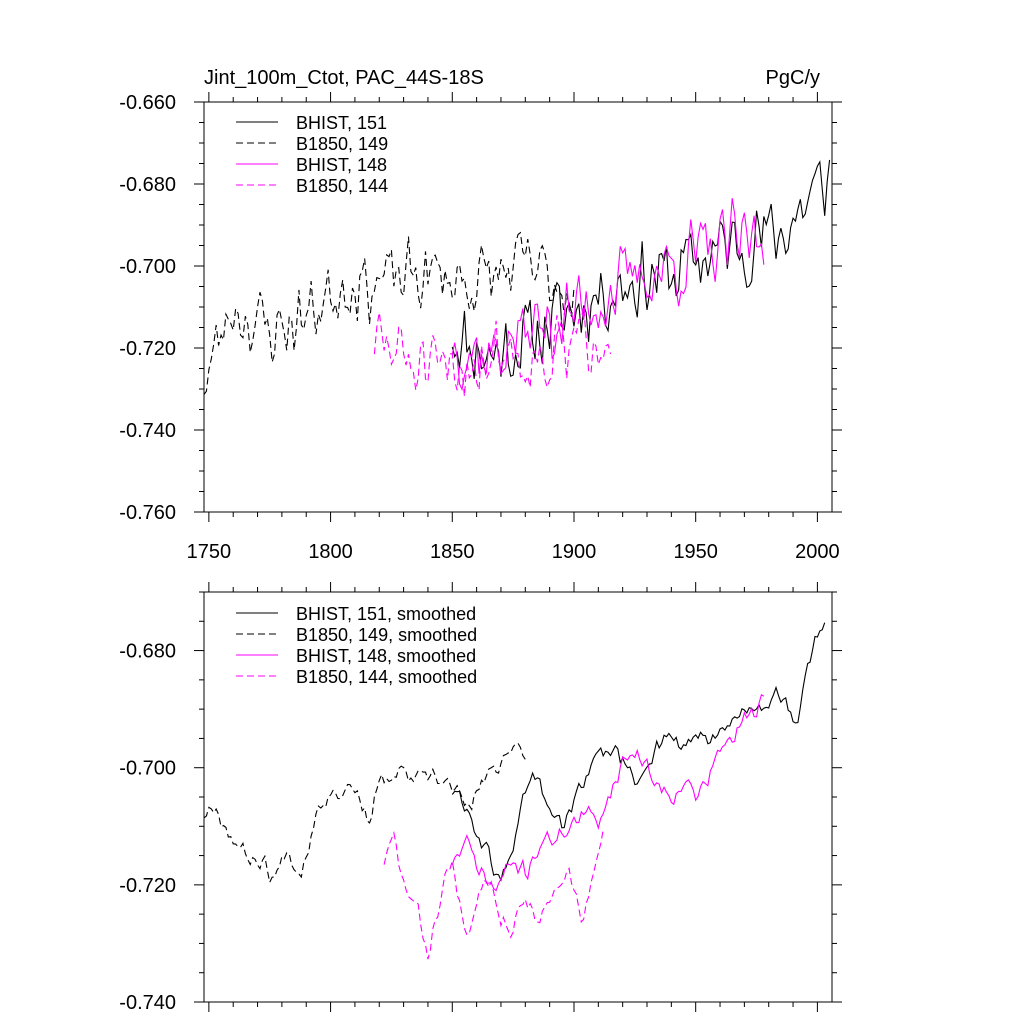 The image size is (1024, 1029). Describe the element at coordinates (344, 78) in the screenshot. I see `chart-title: Jint_100m_Ctot, PAC_44S-18S` at that location.